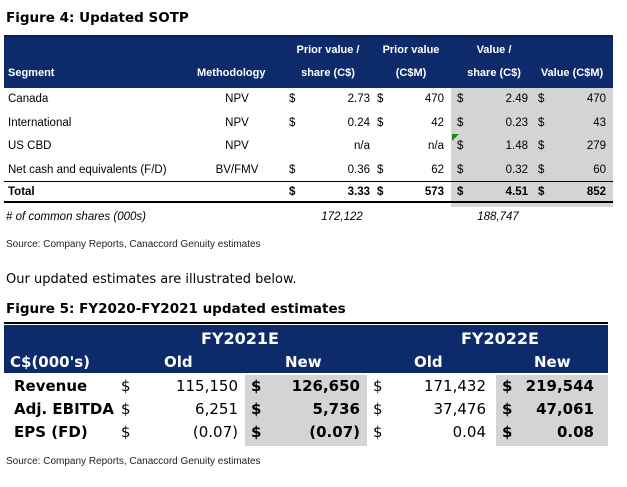  I want to click on header-old-2021: Old, so click(178, 362).